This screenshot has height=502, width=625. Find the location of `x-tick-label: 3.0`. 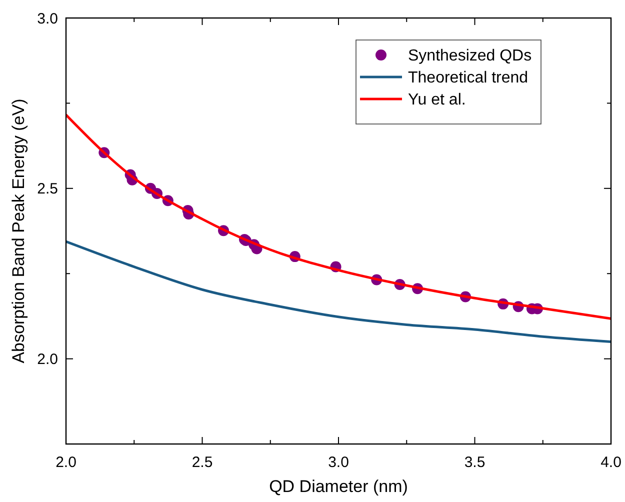

x-tick-label: 3.0 is located at coordinates (338, 462).